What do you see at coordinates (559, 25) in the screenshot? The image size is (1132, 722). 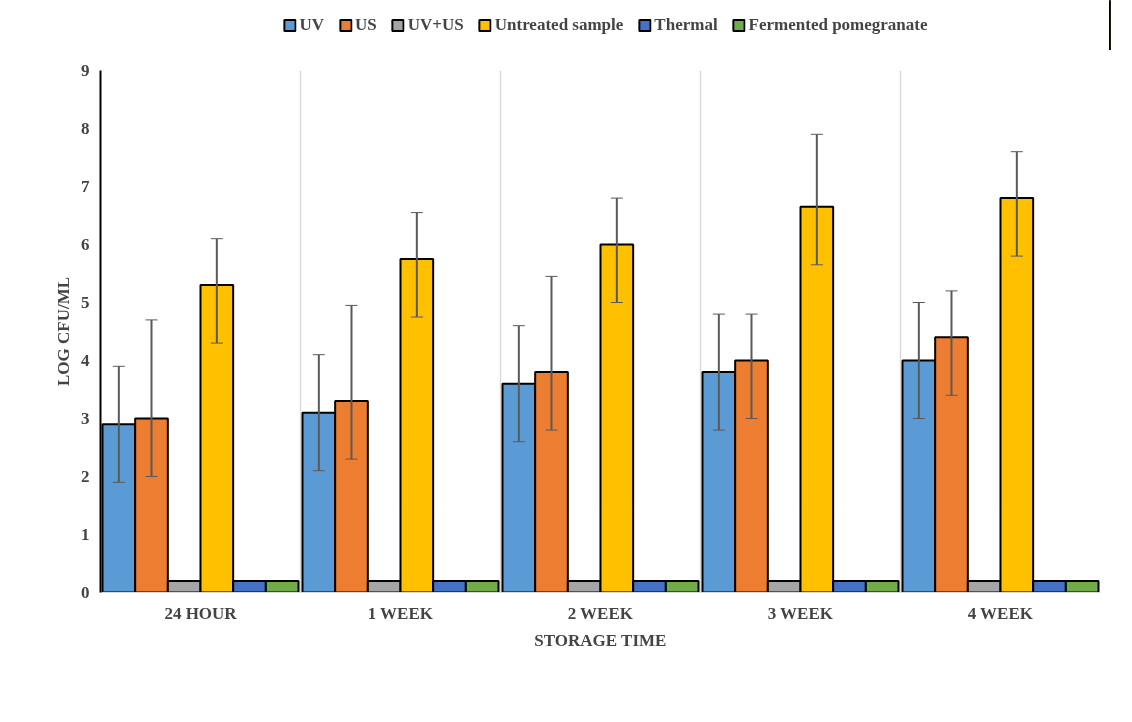 I see `legend-label: Untreated sample` at bounding box center [559, 25].